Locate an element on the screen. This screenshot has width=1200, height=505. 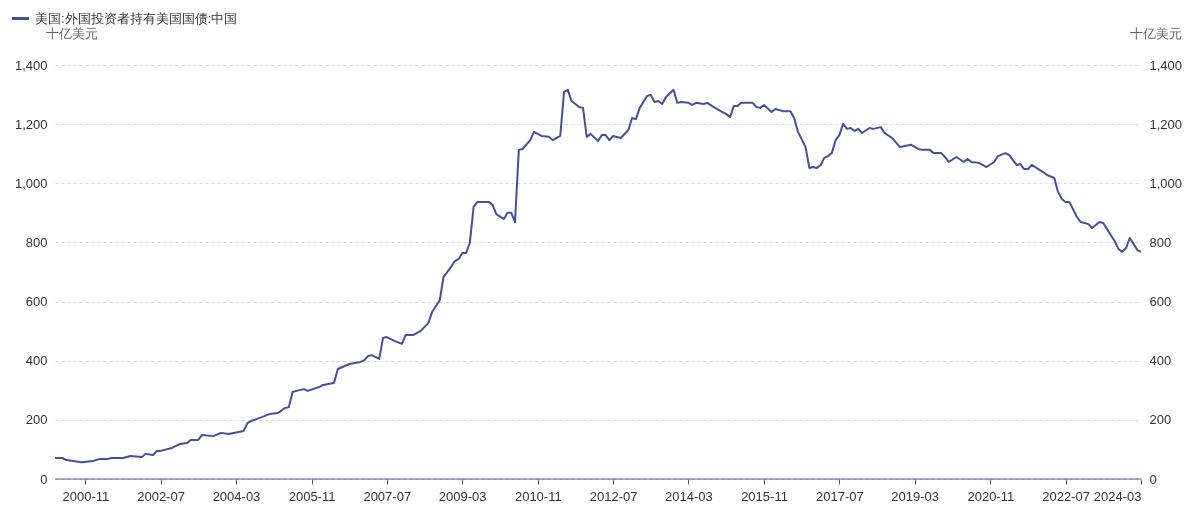
y2-tick-label: 800 is located at coordinates (1160, 242).